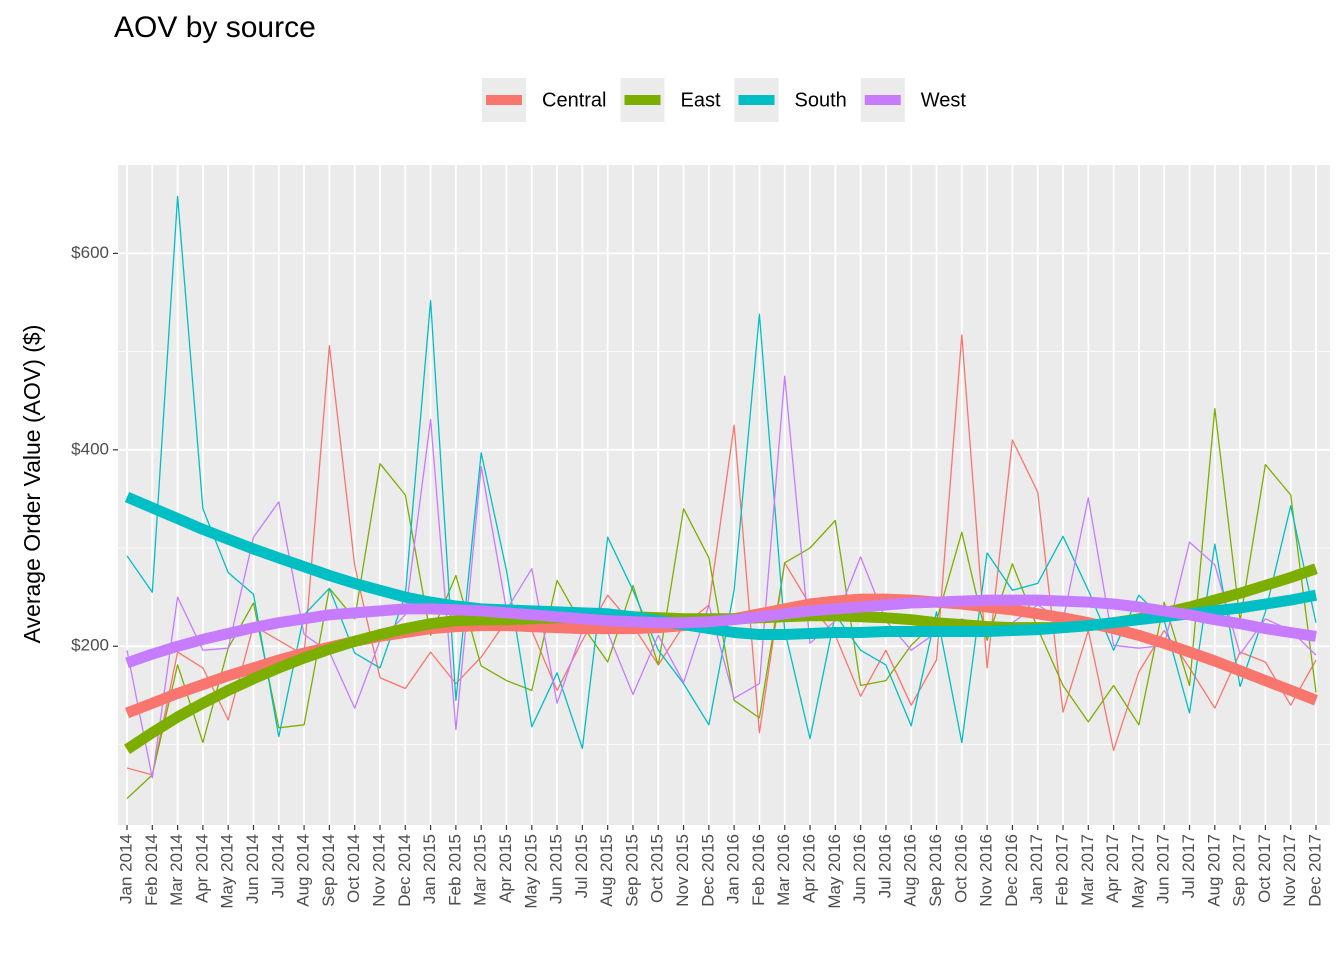 This screenshot has width=1344, height=960. Describe the element at coordinates (910, 870) in the screenshot. I see `x-tick-label: Aug 2016` at that location.